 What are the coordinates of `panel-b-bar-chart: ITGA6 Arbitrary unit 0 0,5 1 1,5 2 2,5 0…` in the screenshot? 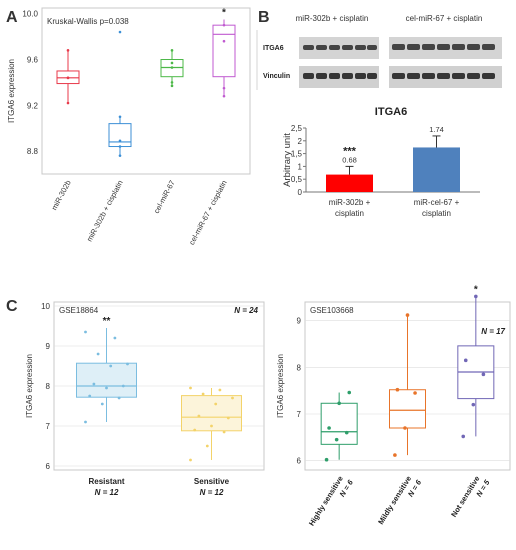 It's located at (371, 162).